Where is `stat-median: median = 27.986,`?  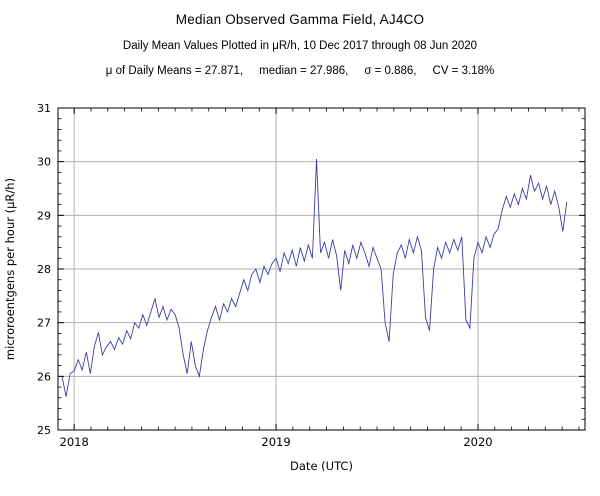 stat-median: median = 27.986, is located at coordinates (304, 71).